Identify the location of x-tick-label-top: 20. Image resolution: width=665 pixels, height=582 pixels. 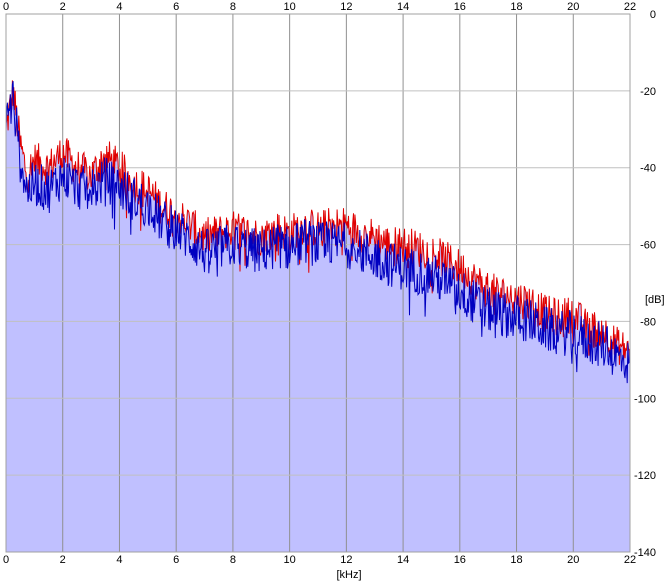
(573, 7).